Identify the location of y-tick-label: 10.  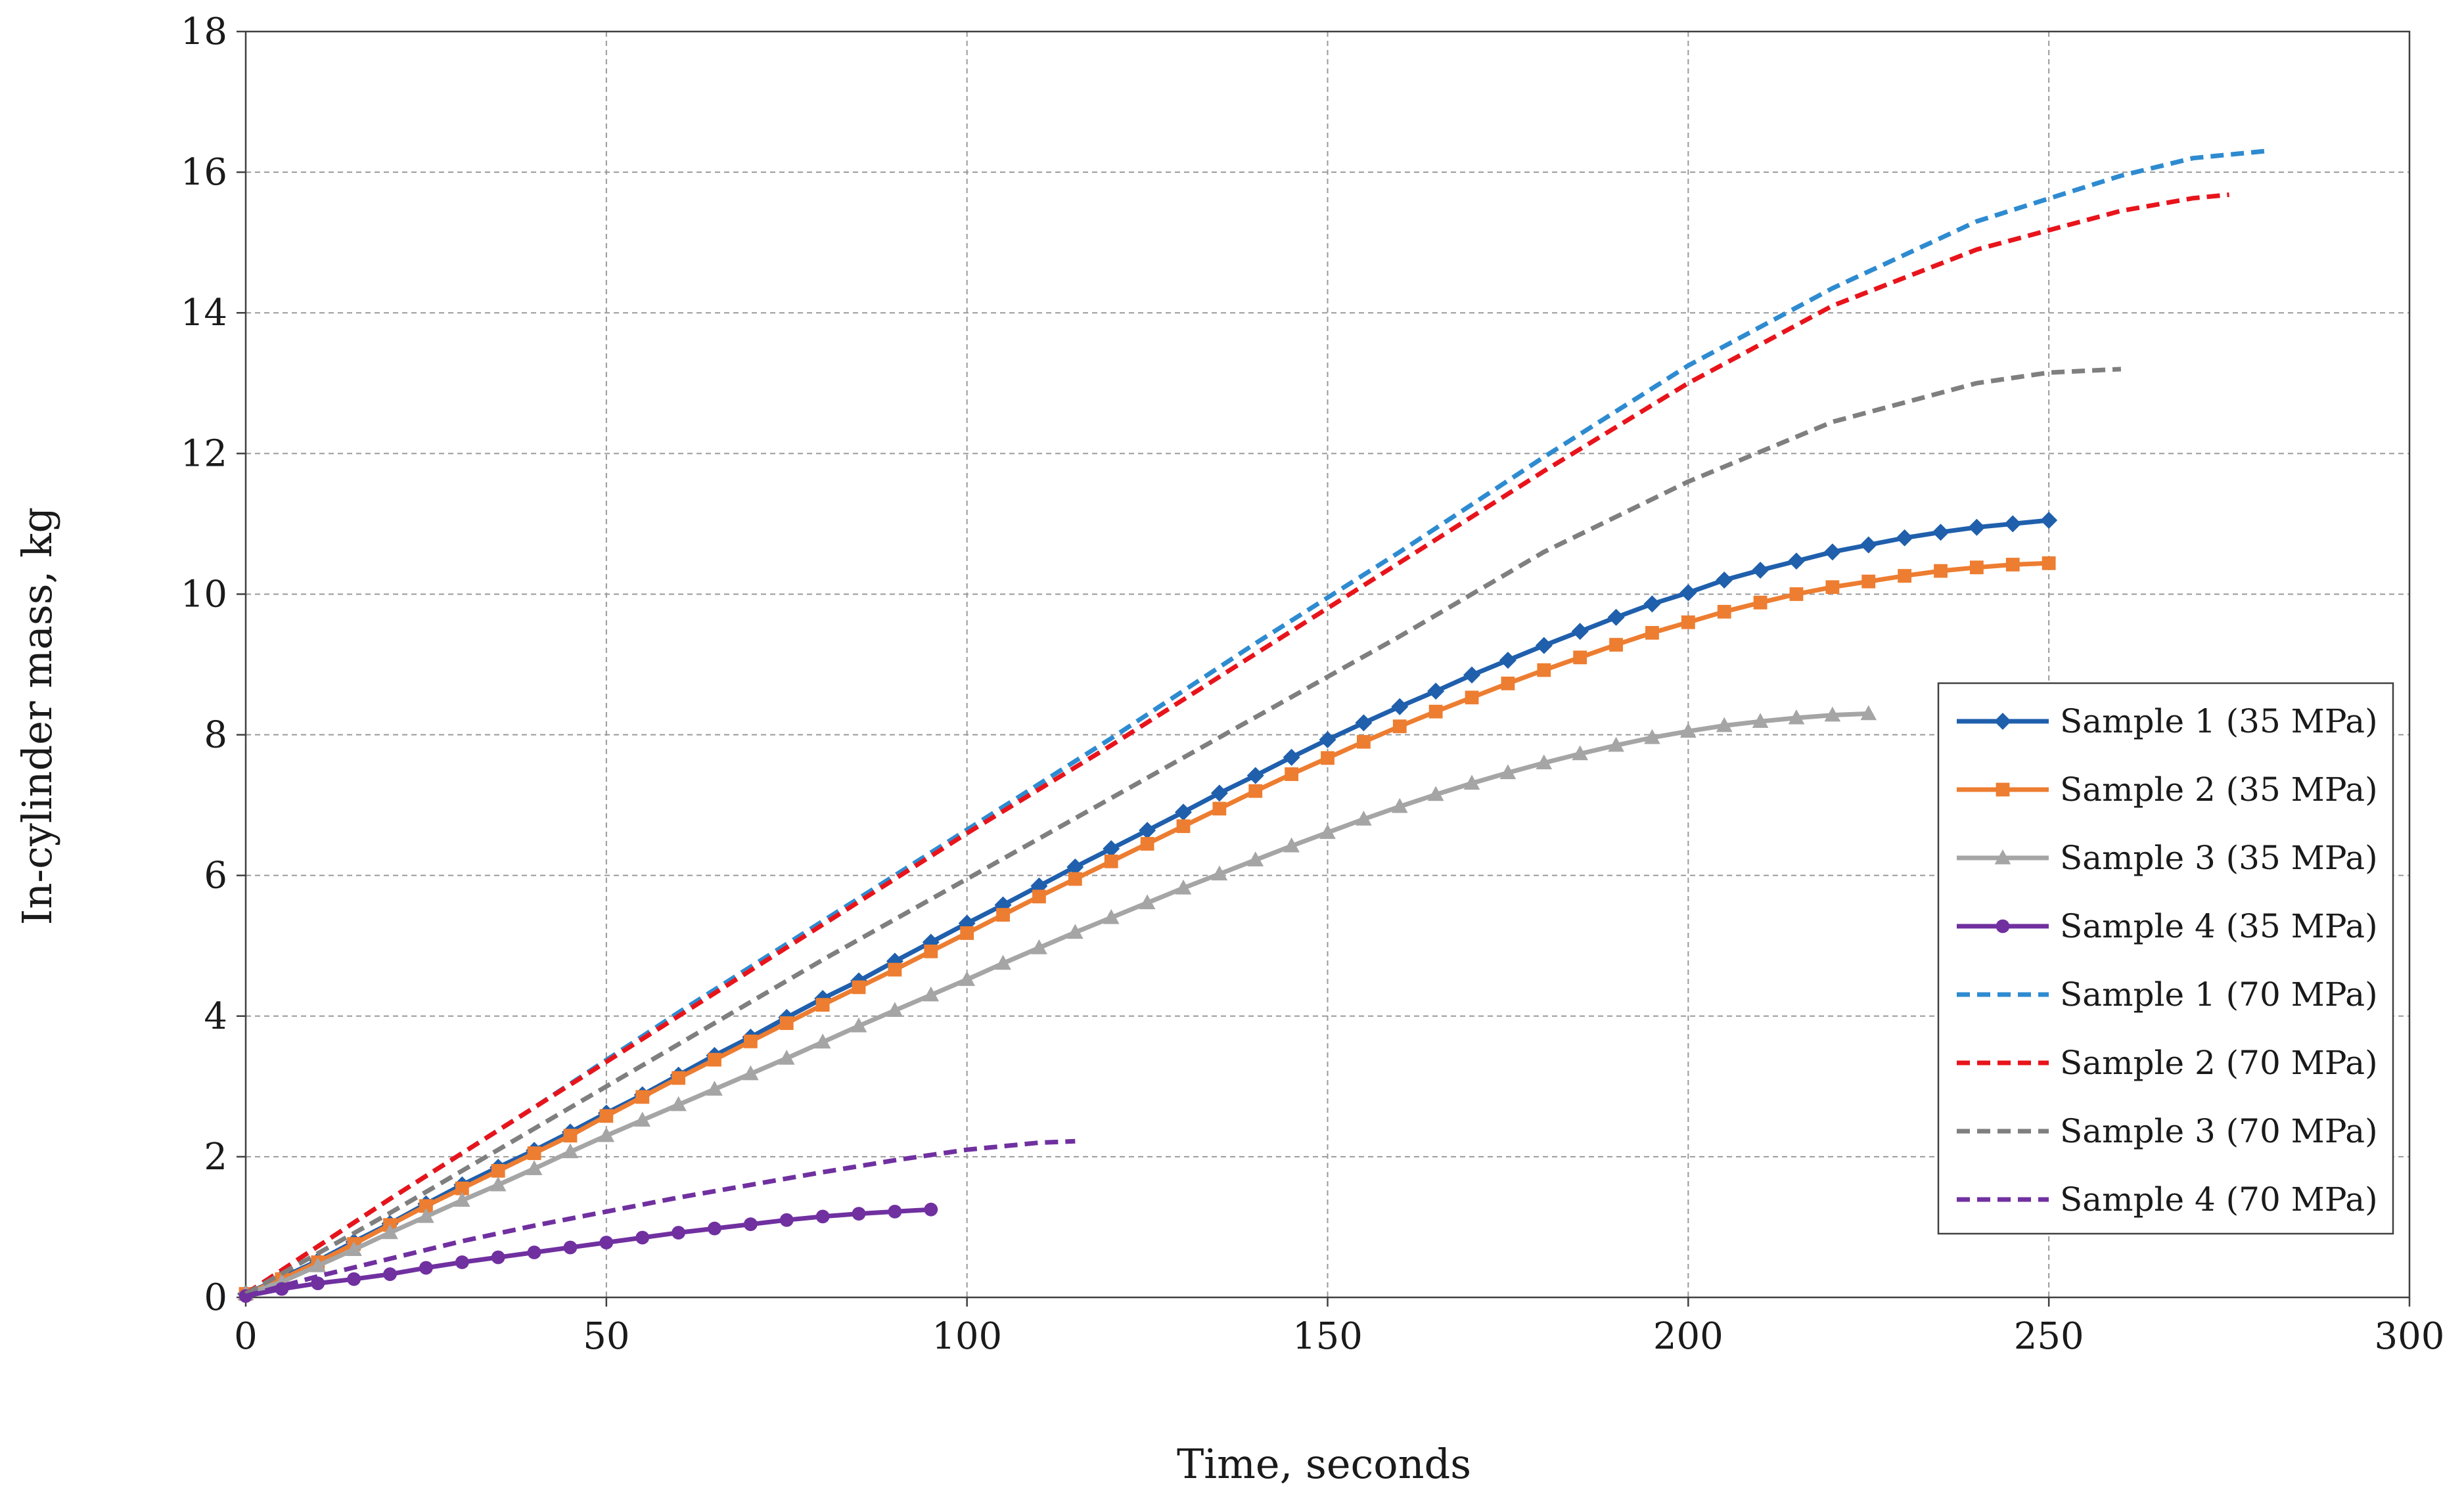
(204, 594).